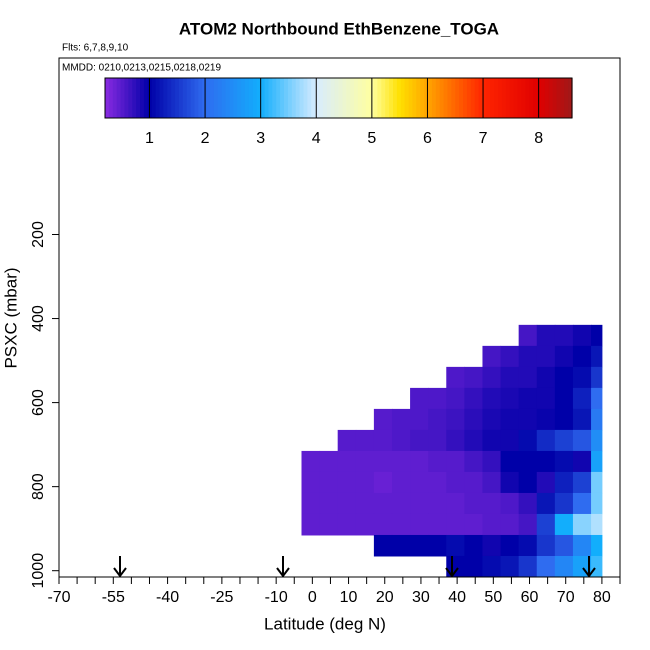 The height and width of the screenshot is (650, 650). What do you see at coordinates (38, 318) in the screenshot?
I see `y-tick-label: 400` at bounding box center [38, 318].